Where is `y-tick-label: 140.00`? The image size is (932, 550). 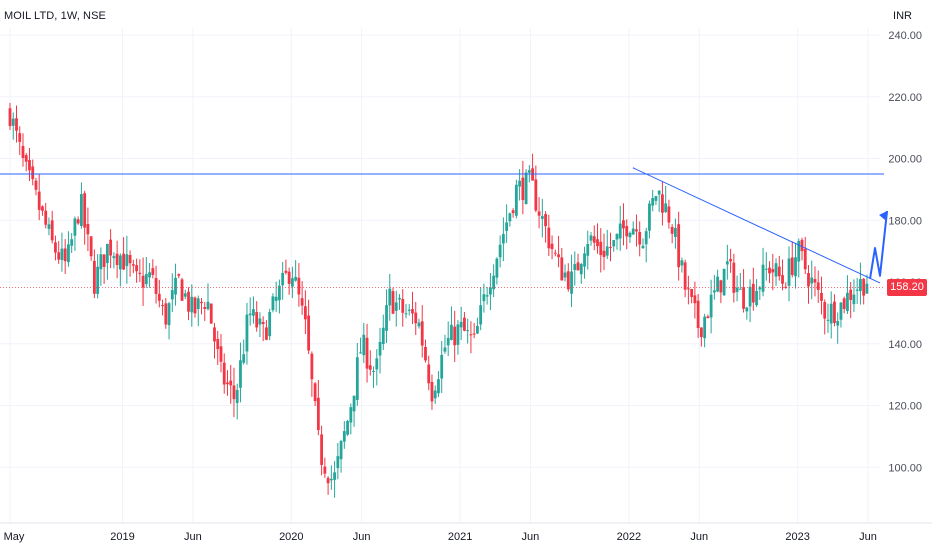 y-tick-label: 140.00 is located at coordinates (905, 345).